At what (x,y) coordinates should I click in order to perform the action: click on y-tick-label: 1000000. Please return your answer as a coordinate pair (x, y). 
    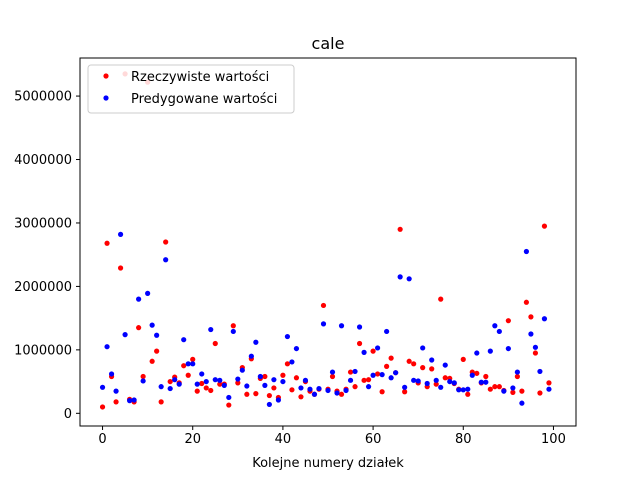
    Looking at the image, I should click on (43, 350).